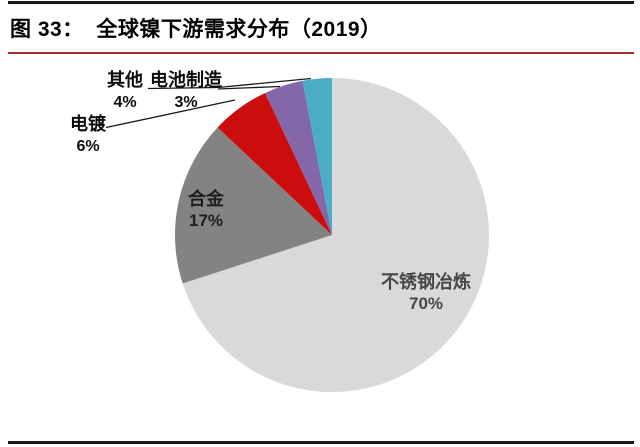  Describe the element at coordinates (206, 209) in the screenshot. I see `slice-label-alloy: 合金 17%` at that location.